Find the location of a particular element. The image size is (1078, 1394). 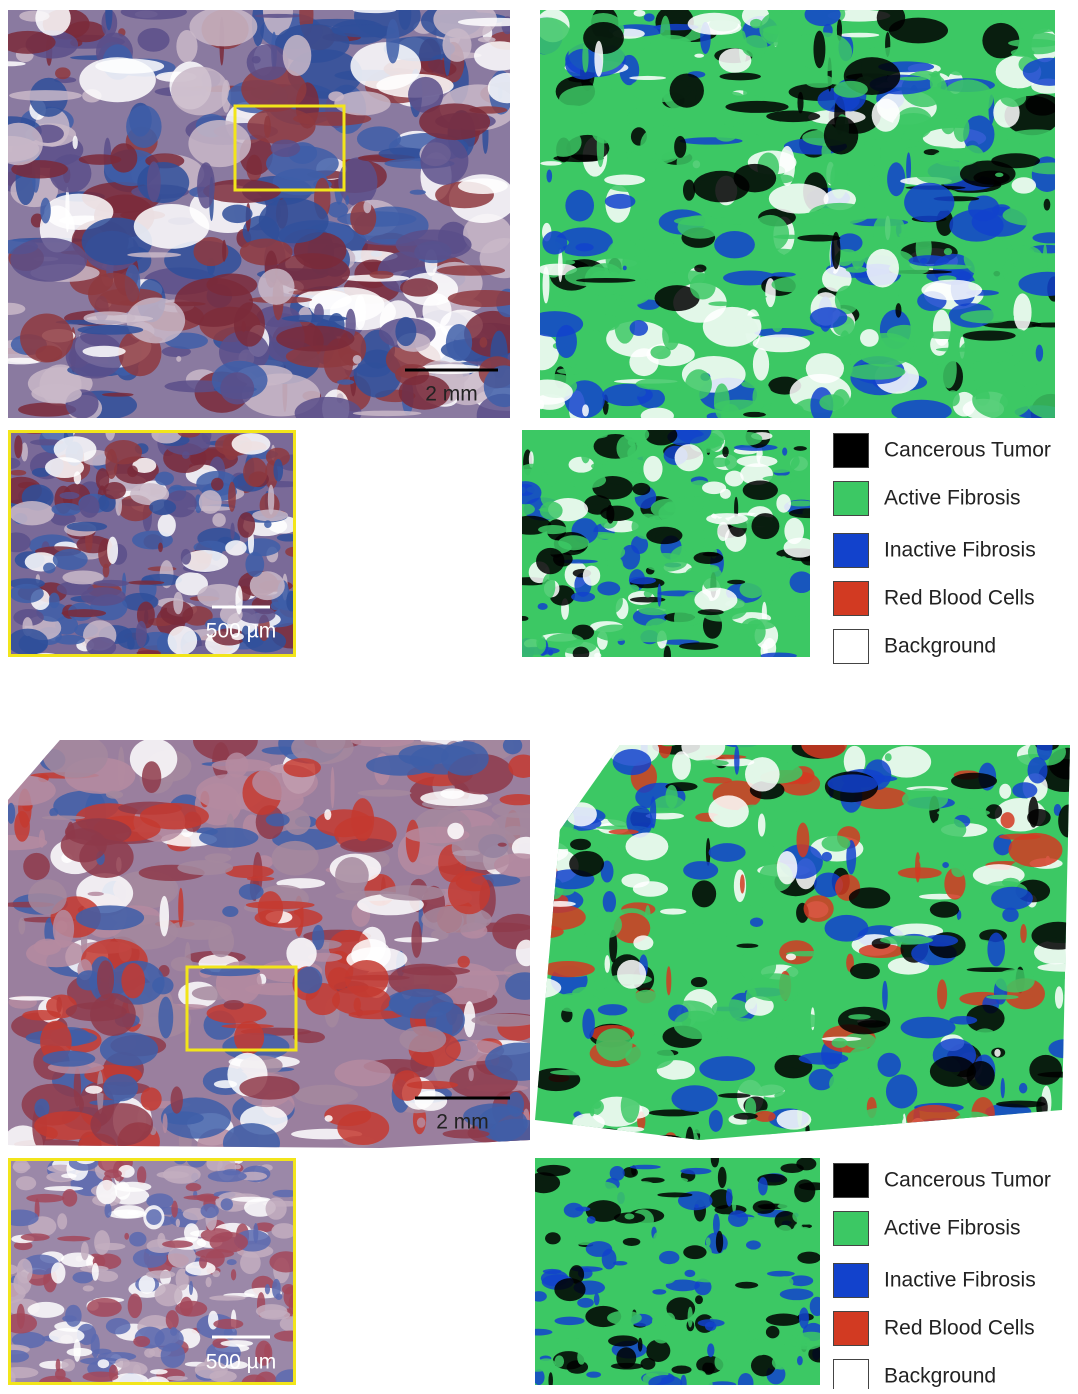

scale-bar-label: 2 mm is located at coordinates (462, 1122).